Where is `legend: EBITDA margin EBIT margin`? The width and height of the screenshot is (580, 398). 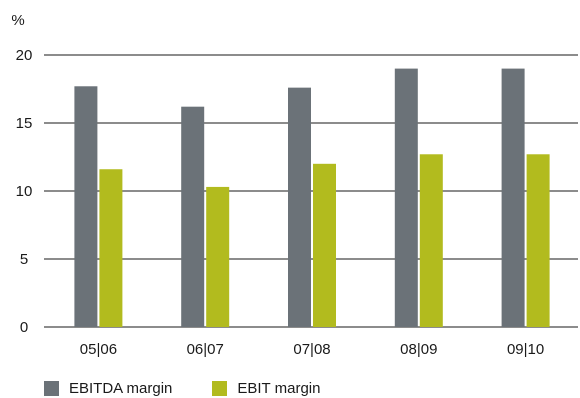 legend: EBITDA margin EBIT margin is located at coordinates (202, 388).